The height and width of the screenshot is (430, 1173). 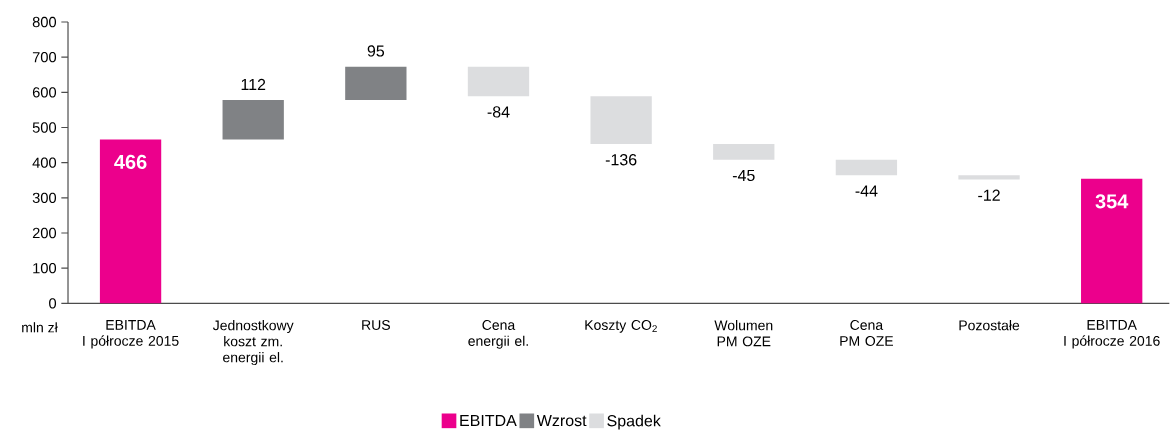 I want to click on data-label: 466, so click(x=130, y=161).